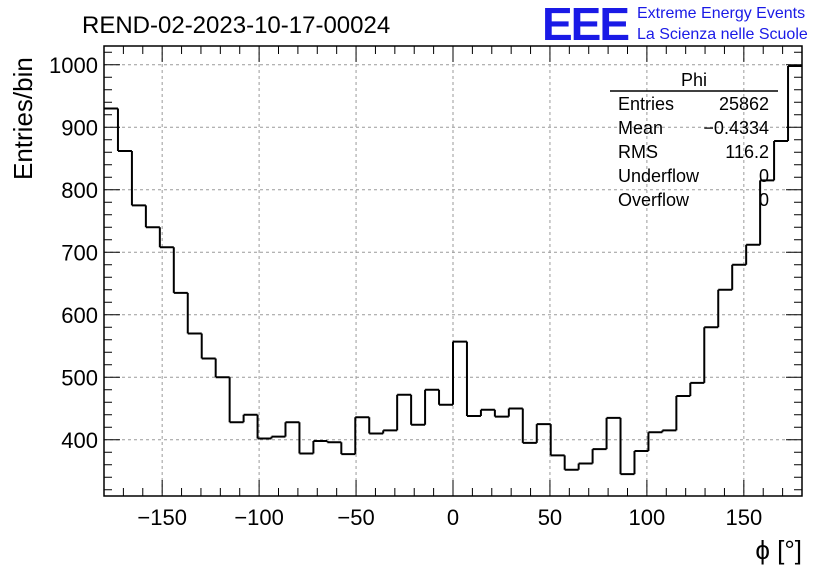 The height and width of the screenshot is (572, 836). What do you see at coordinates (355, 517) in the screenshot?
I see `x-tick-label: −50` at bounding box center [355, 517].